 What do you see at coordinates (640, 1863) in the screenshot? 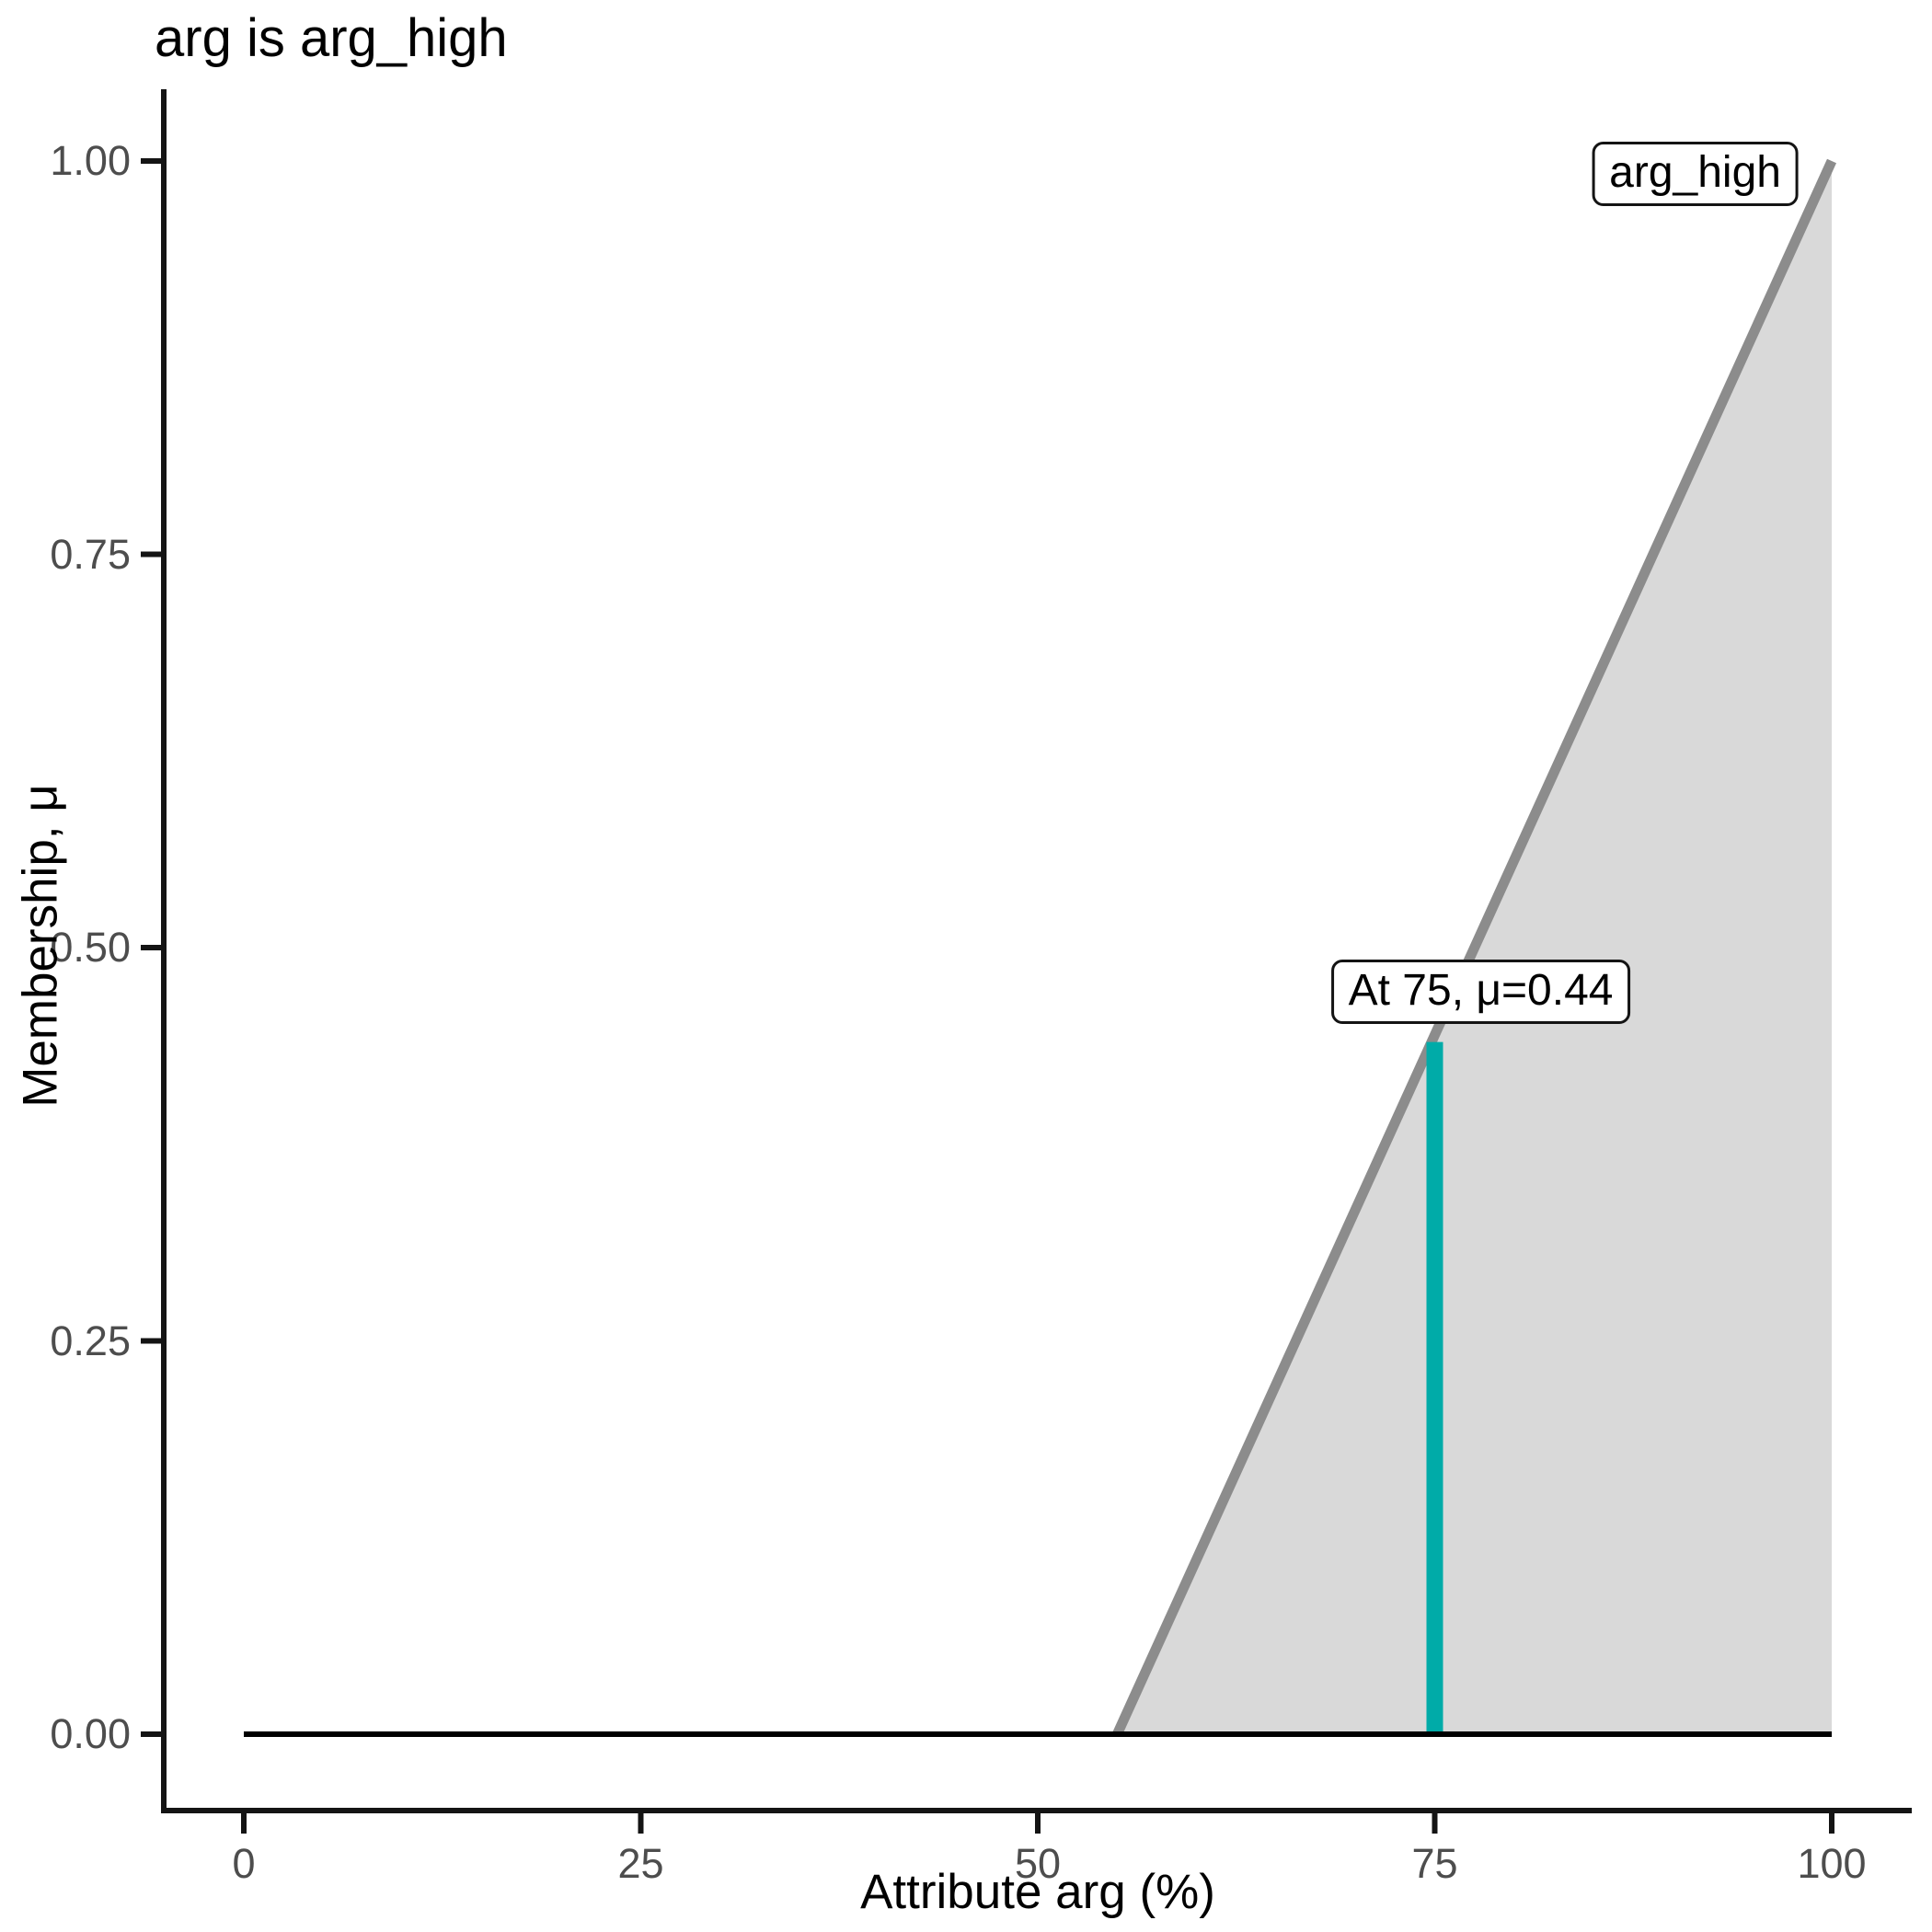
I see `x-tick-label-25: 25` at bounding box center [640, 1863].